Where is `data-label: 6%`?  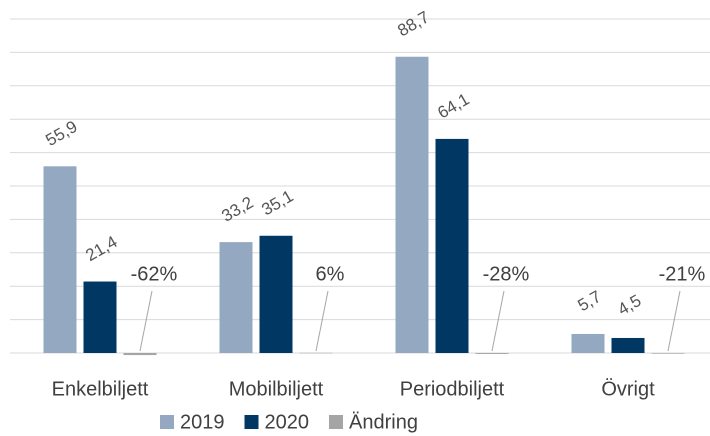 data-label: 6% is located at coordinates (330, 274).